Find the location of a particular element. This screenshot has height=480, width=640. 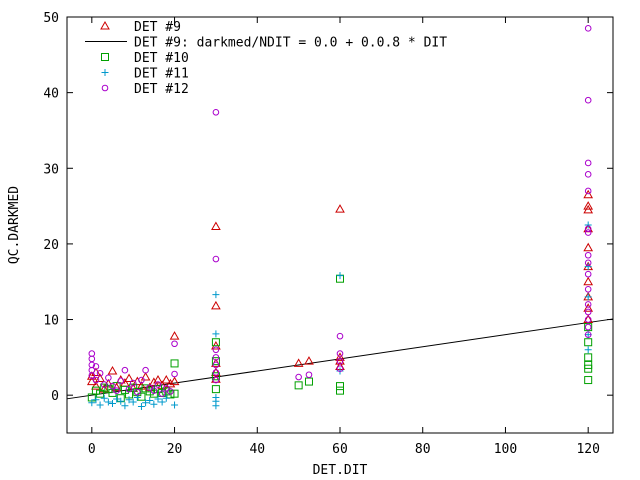

legend-entry: DET #11 is located at coordinates (145, 74).